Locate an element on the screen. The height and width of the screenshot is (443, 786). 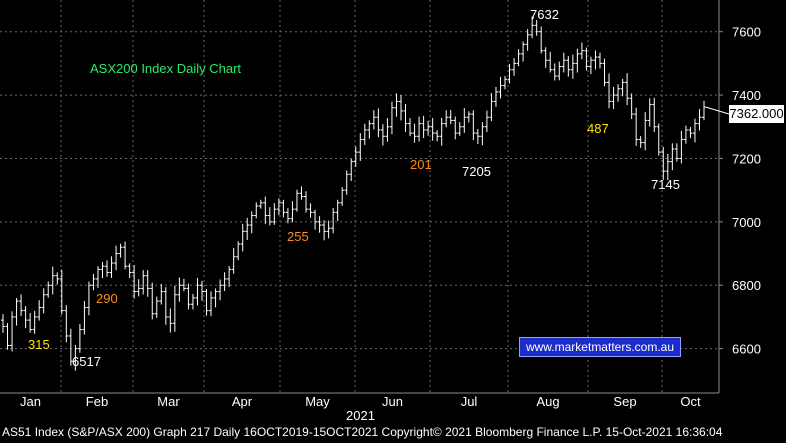
y-tick-label: 6600 is located at coordinates (746, 349).